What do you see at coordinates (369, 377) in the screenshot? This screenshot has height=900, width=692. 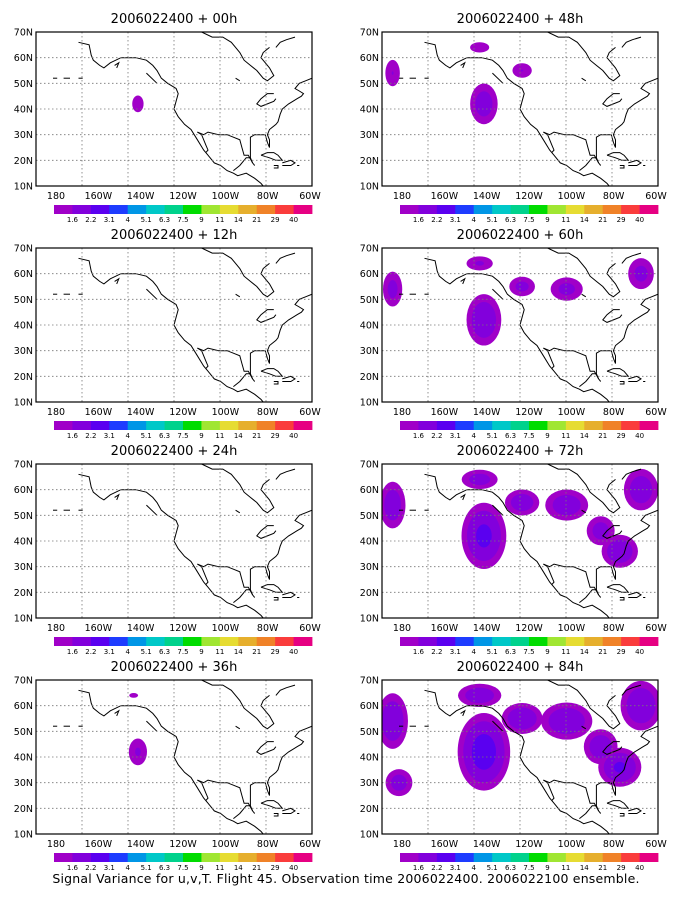 I see `lat-tick-label: 20N` at bounding box center [369, 377].